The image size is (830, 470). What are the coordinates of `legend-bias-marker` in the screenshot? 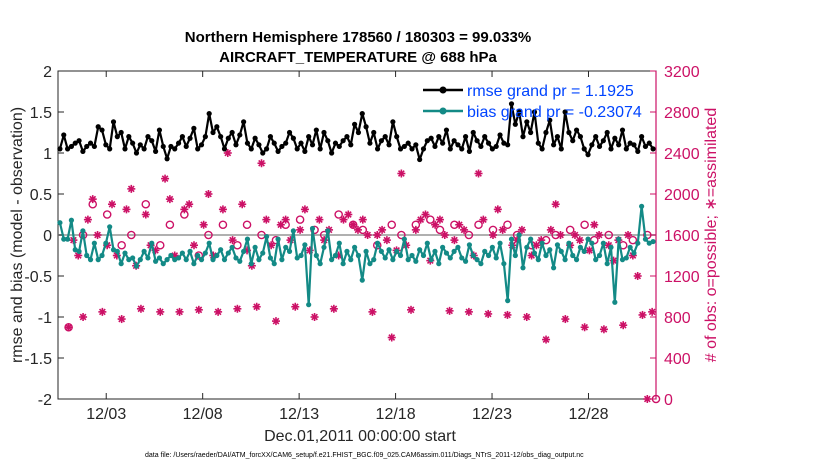 It's located at (443, 111).